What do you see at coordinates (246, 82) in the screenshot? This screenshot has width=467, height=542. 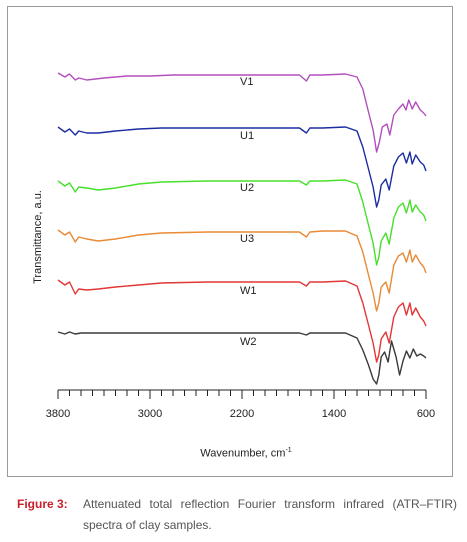 I see `series-label-v1: V1` at bounding box center [246, 82].